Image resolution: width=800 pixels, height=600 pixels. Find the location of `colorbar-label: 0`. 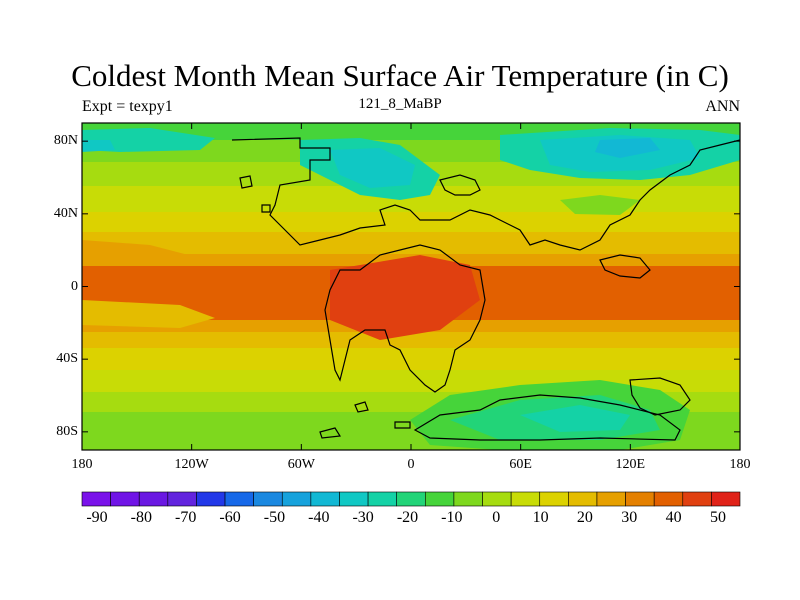

colorbar-label: 0 is located at coordinates (496, 517).